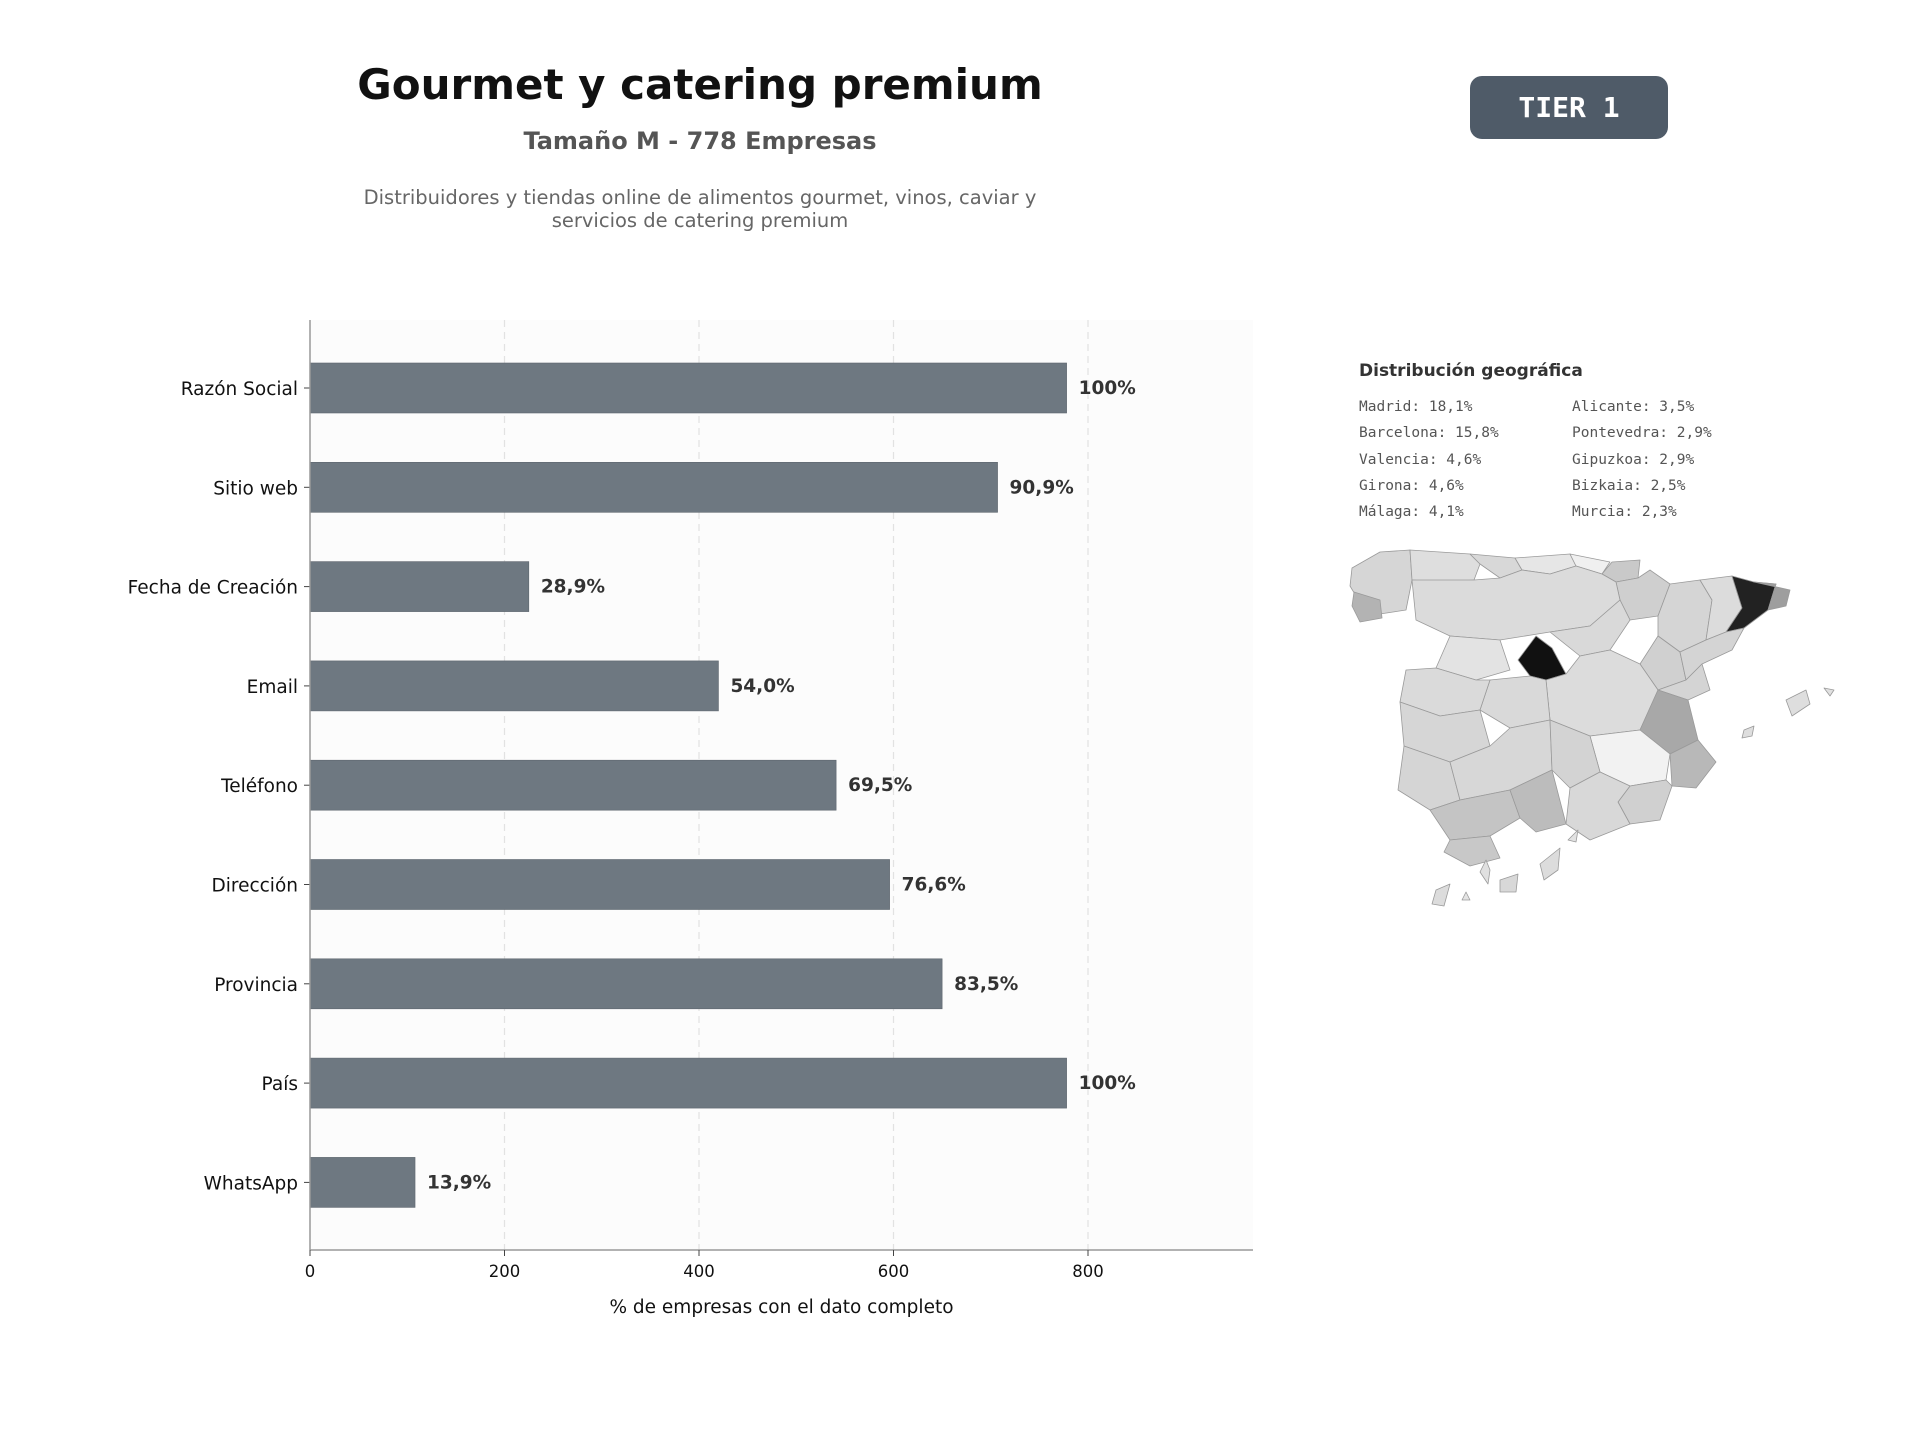 The image size is (1920, 1440). What do you see at coordinates (880, 785) in the screenshot?
I see `data-label: 69,5%` at bounding box center [880, 785].